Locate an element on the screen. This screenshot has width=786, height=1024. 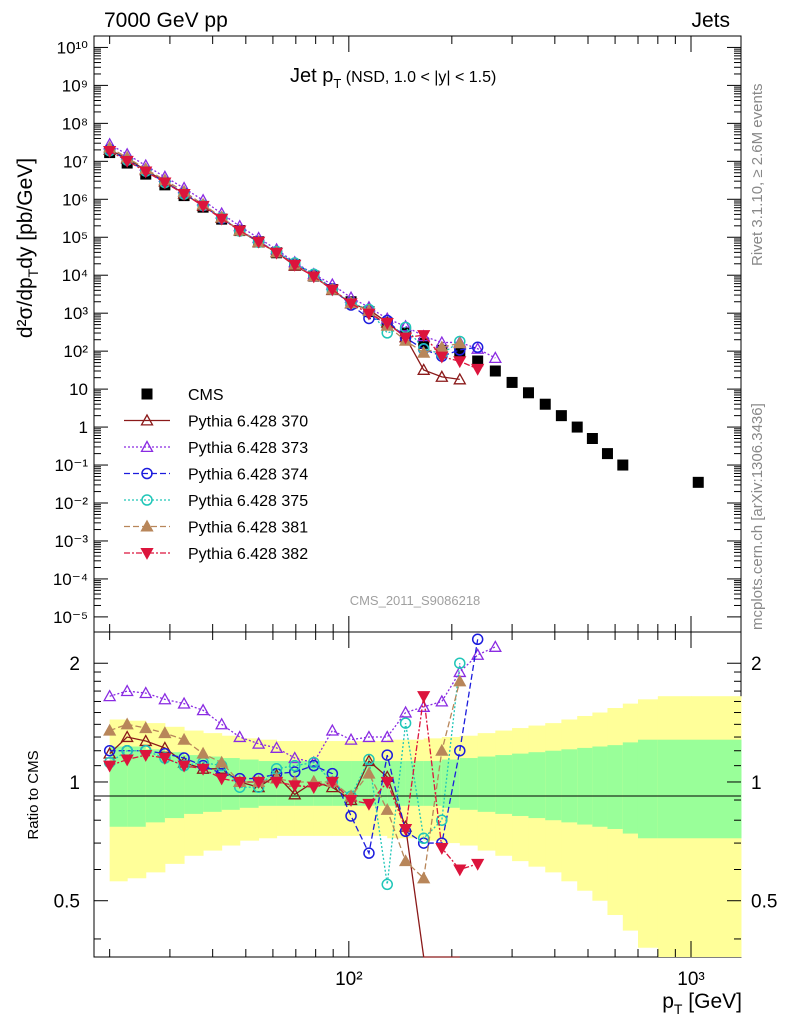
ratio-y-axis-label: Ratio to CMS is located at coordinates (33, 794).